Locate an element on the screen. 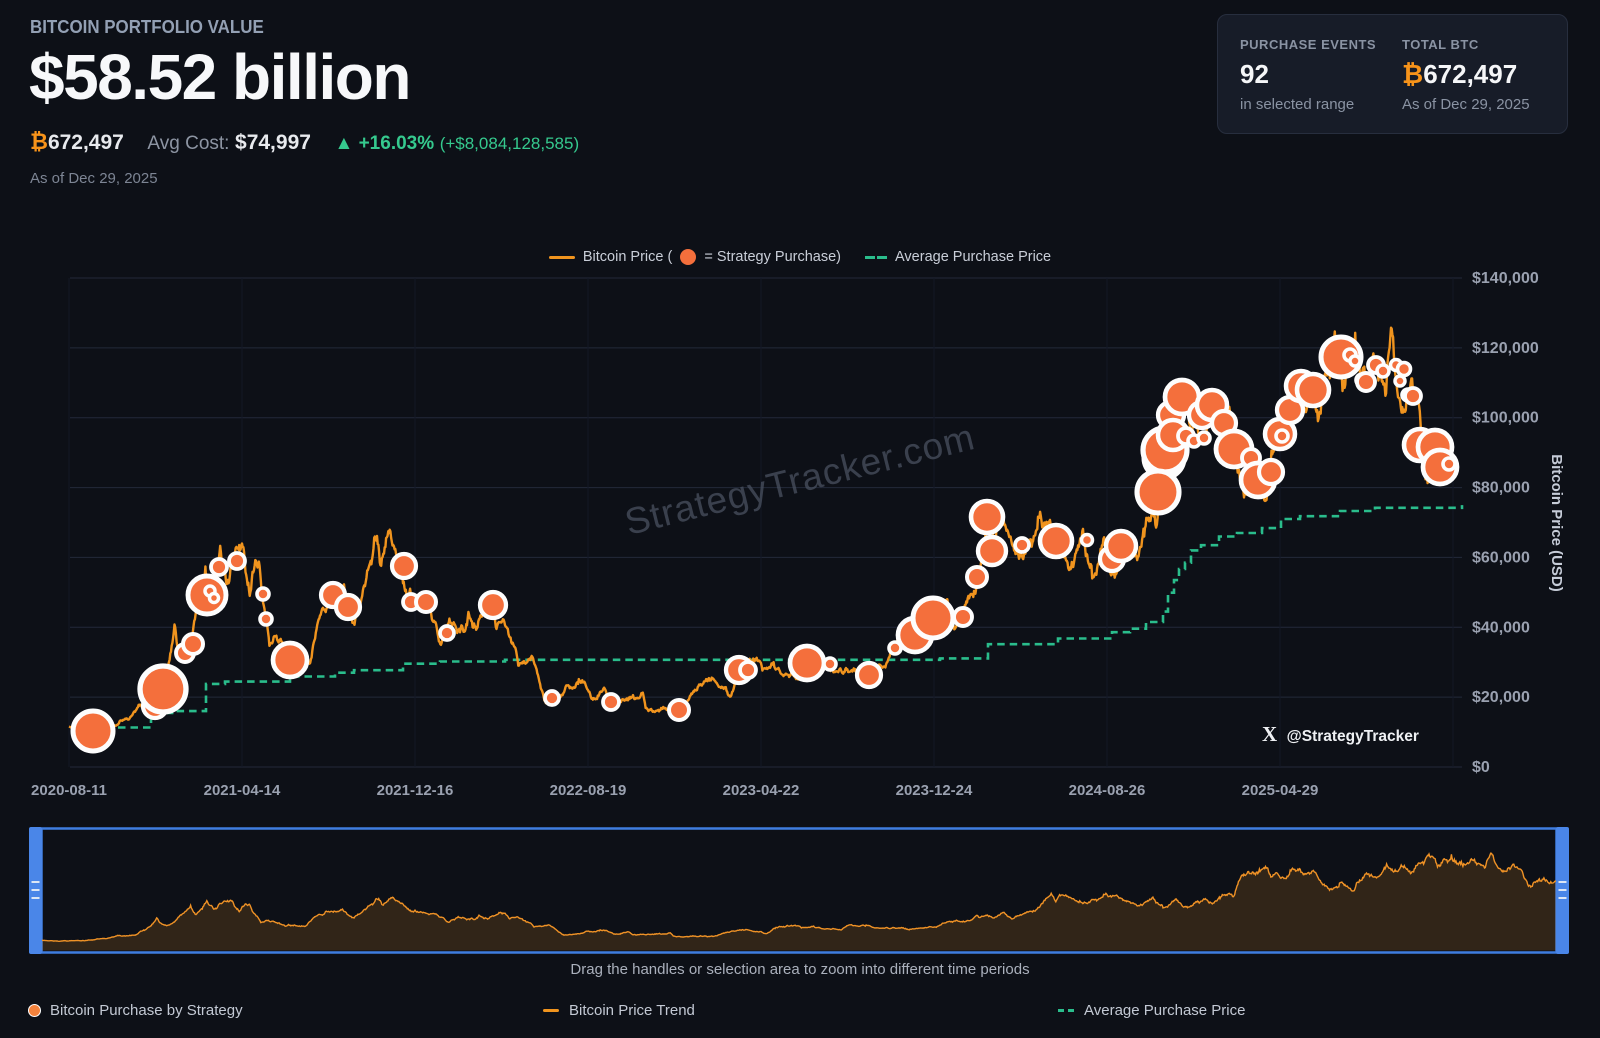 This screenshot has height=1038, width=1600. svg-text: 2023-04-22 is located at coordinates (761, 790).